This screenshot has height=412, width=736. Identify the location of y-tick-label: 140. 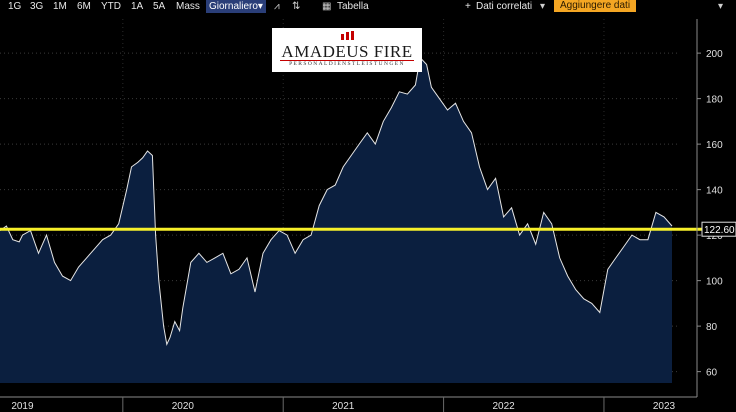
(714, 191).